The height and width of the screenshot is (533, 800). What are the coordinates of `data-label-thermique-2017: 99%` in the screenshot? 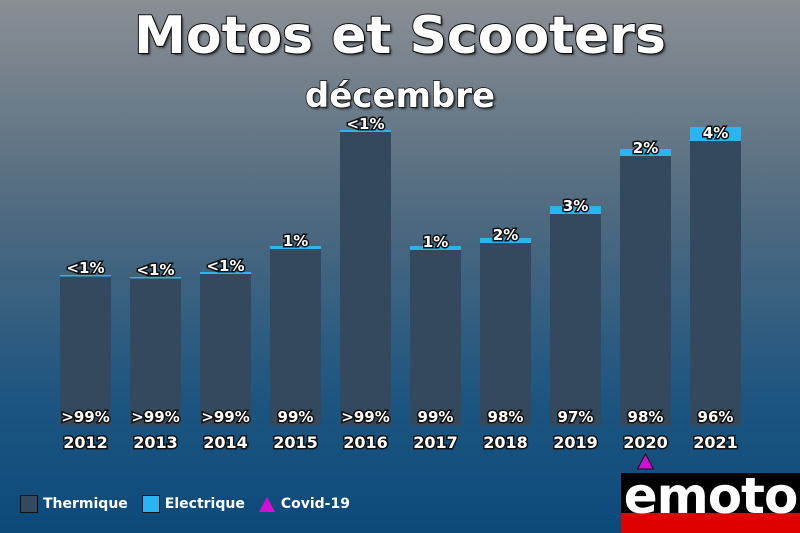 It's located at (436, 417).